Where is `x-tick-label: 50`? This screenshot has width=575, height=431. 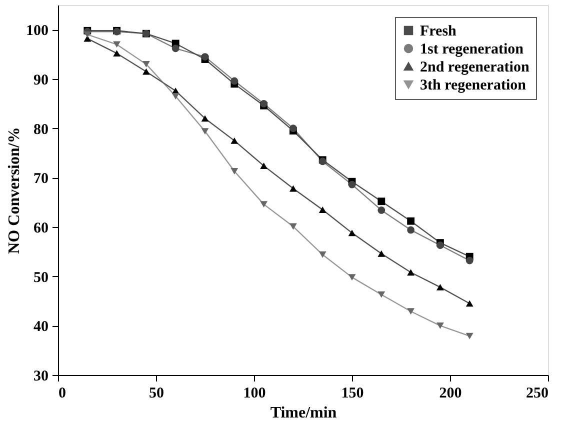 x-tick-label: 50 is located at coordinates (156, 394).